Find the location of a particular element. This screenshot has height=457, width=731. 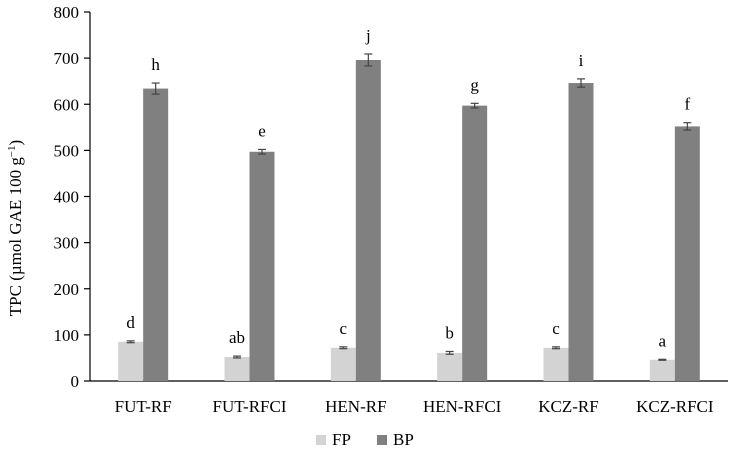

y-tick-label: 0 is located at coordinates (75, 381).